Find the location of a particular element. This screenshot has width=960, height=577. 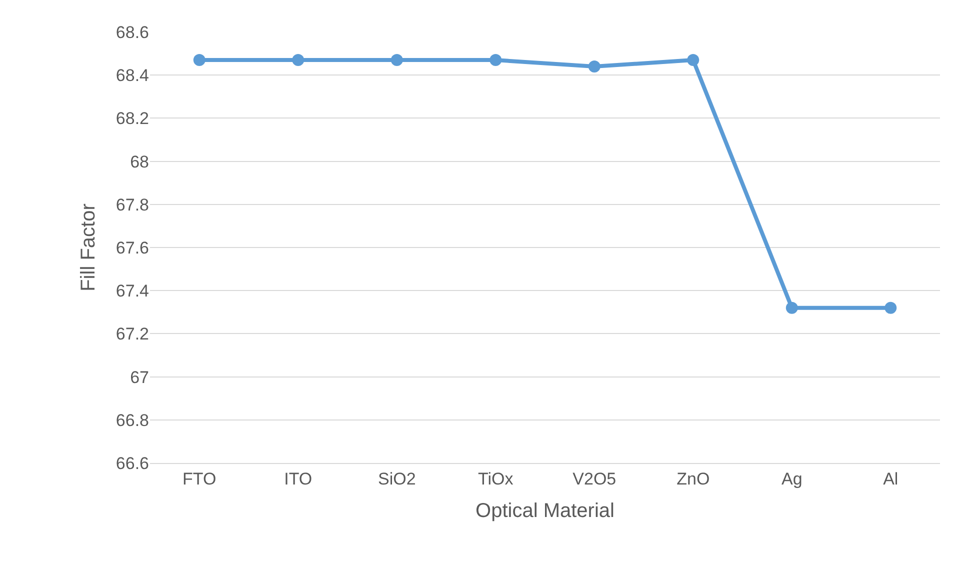

y-tick-label: 66.8 is located at coordinates (132, 420).